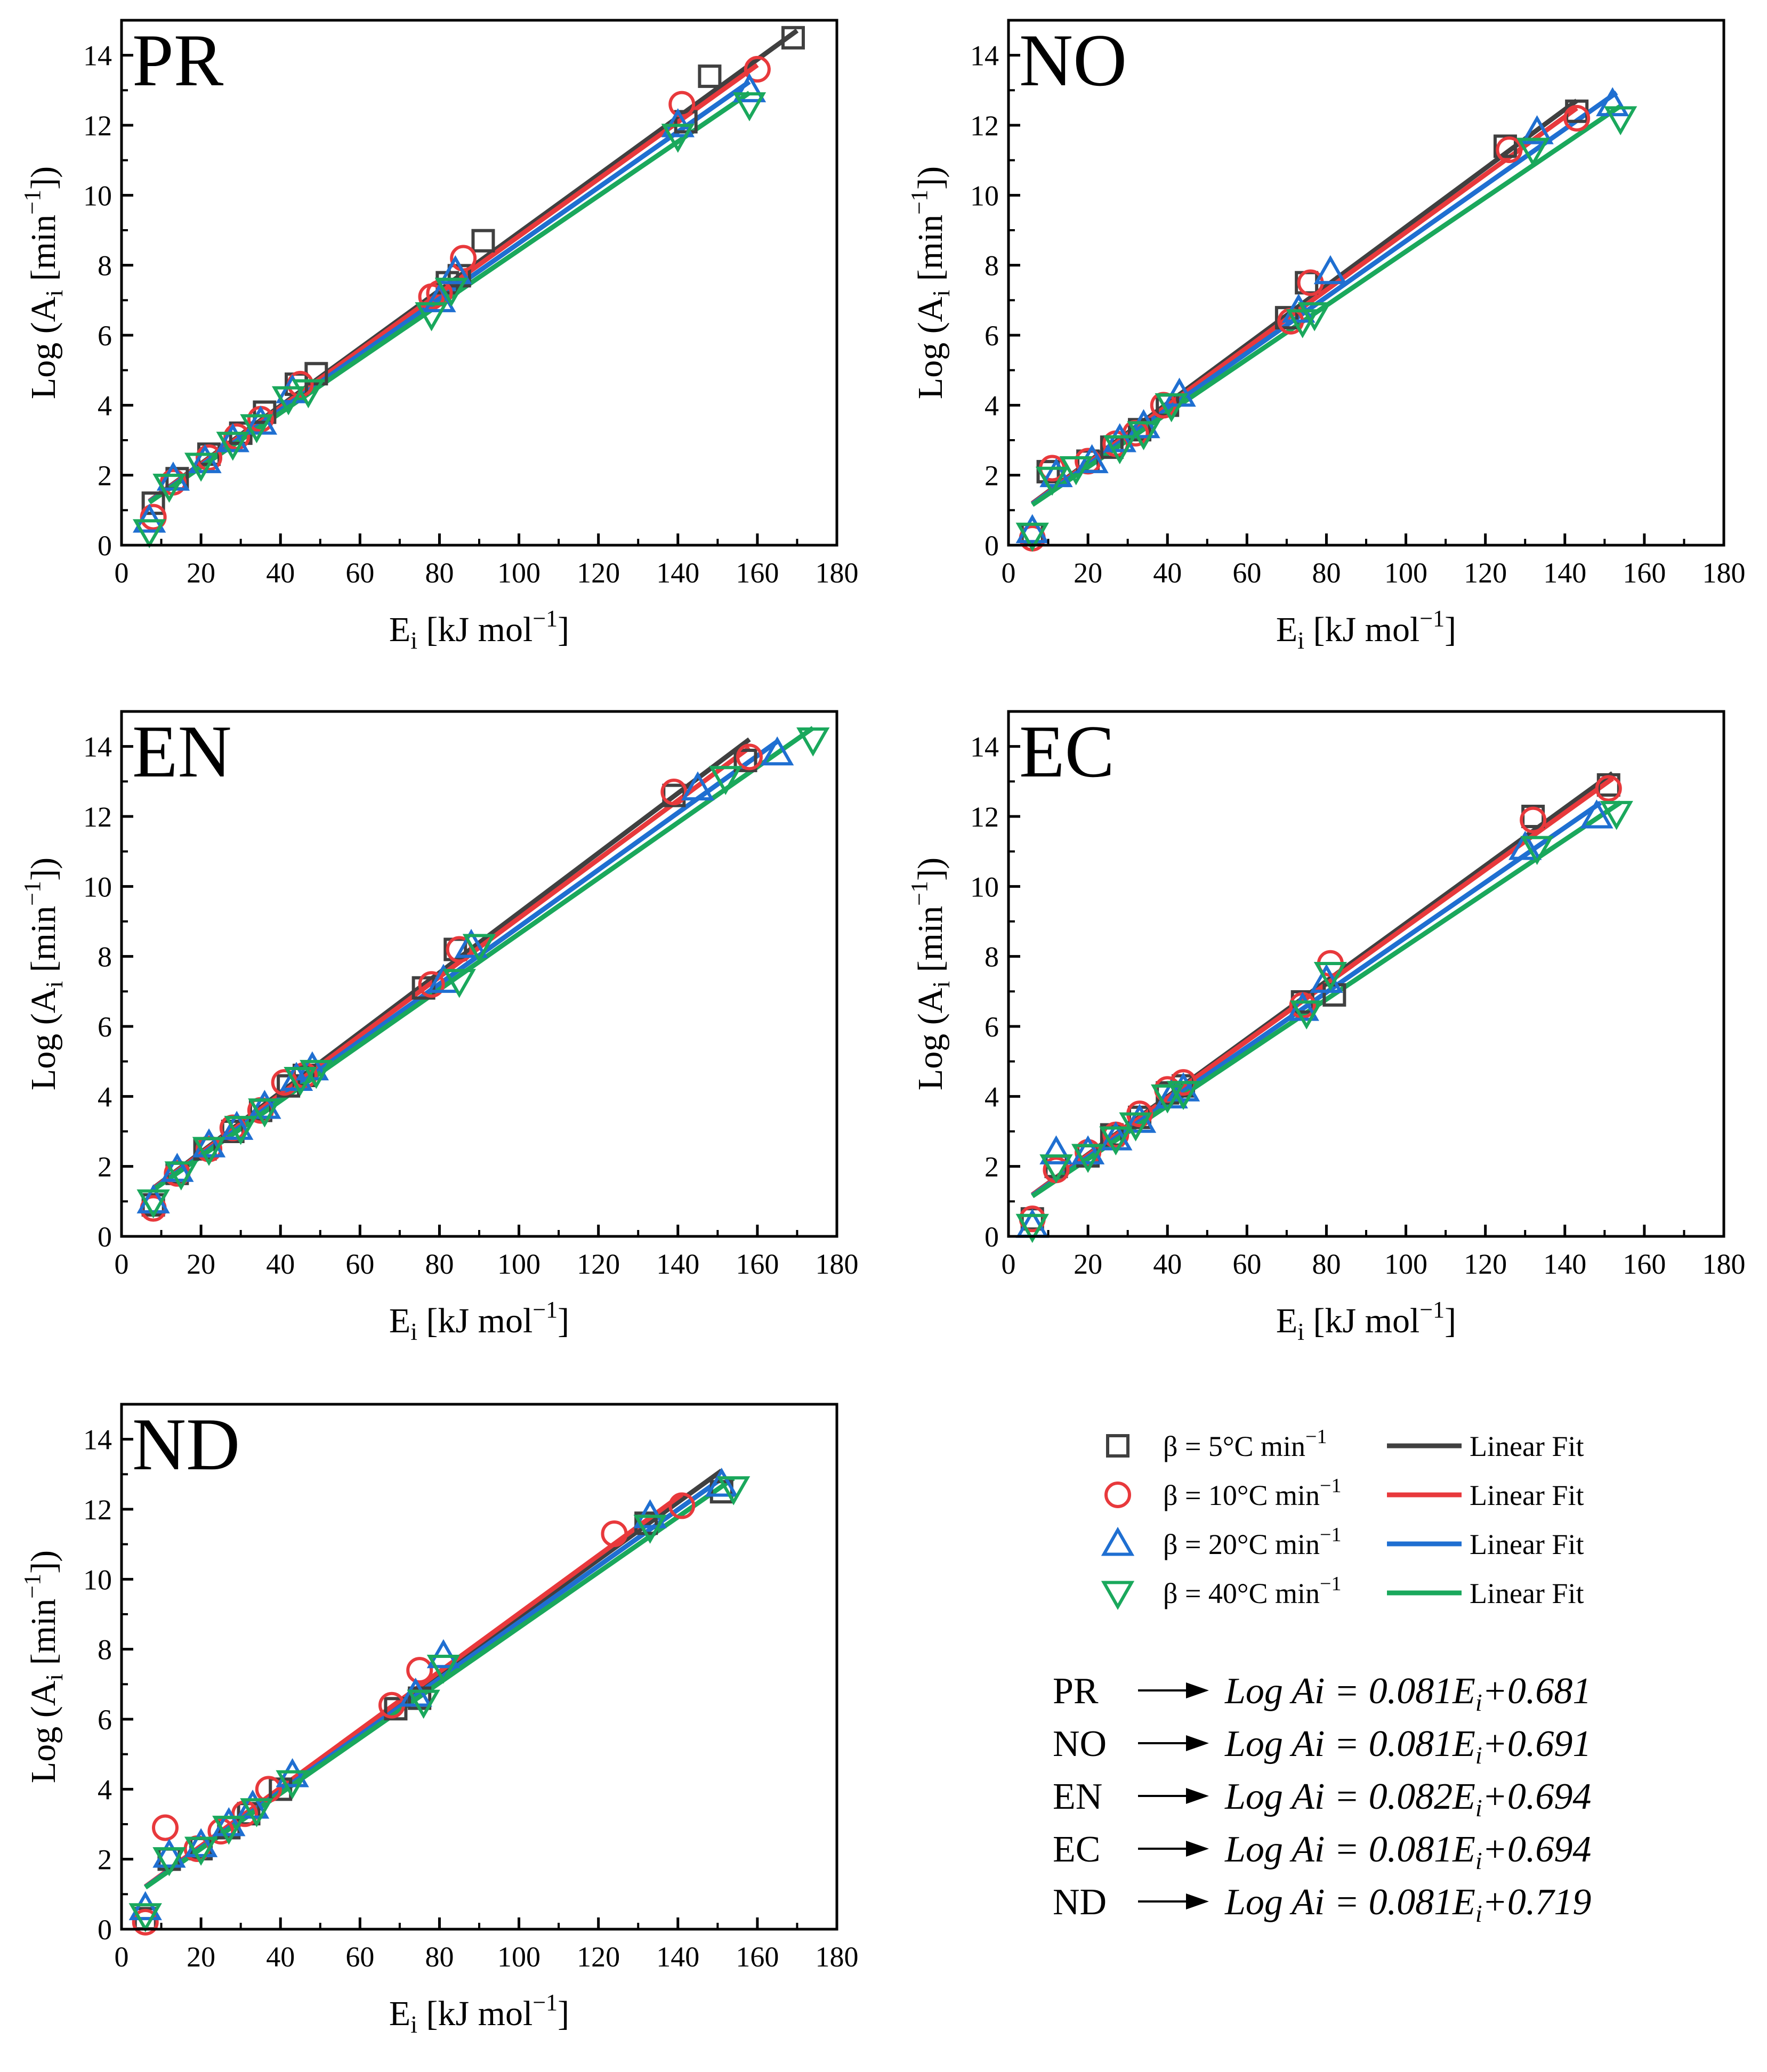  I want to click on point-en-s1, so click(749, 757).